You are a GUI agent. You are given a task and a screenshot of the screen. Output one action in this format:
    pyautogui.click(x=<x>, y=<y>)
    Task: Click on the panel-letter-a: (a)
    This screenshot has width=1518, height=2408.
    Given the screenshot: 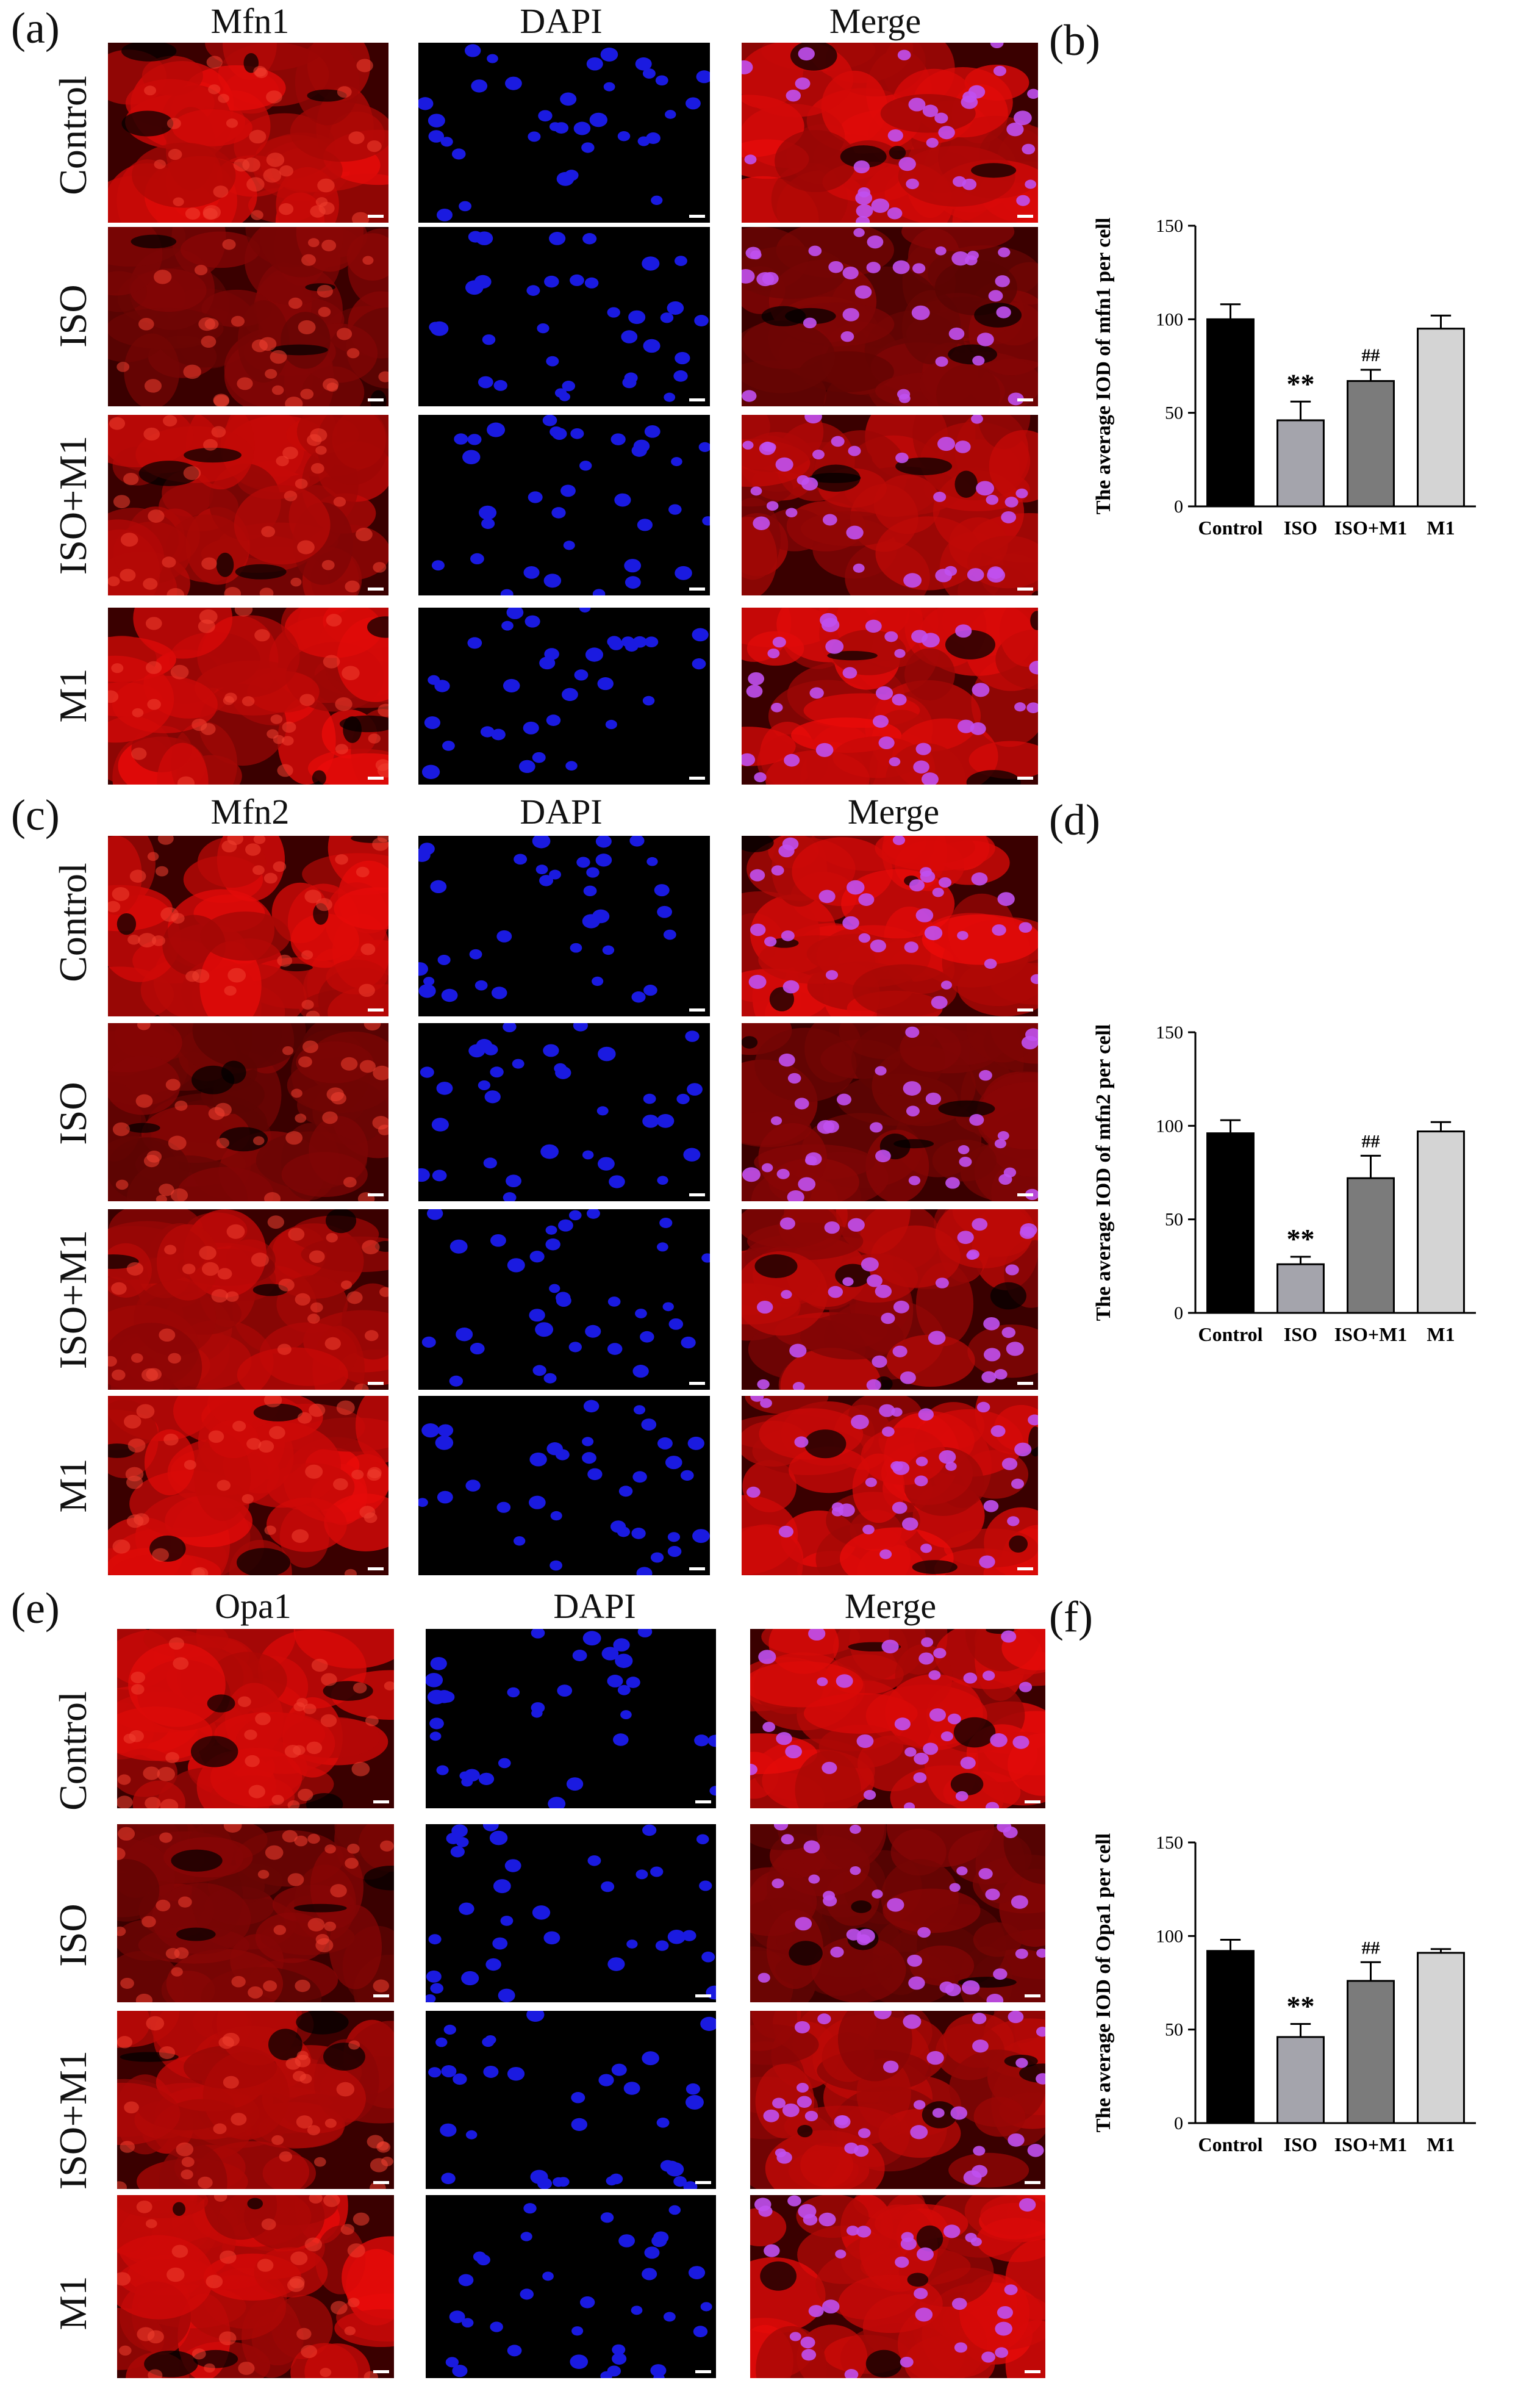 What is the action you would take?
    pyautogui.click(x=35, y=28)
    